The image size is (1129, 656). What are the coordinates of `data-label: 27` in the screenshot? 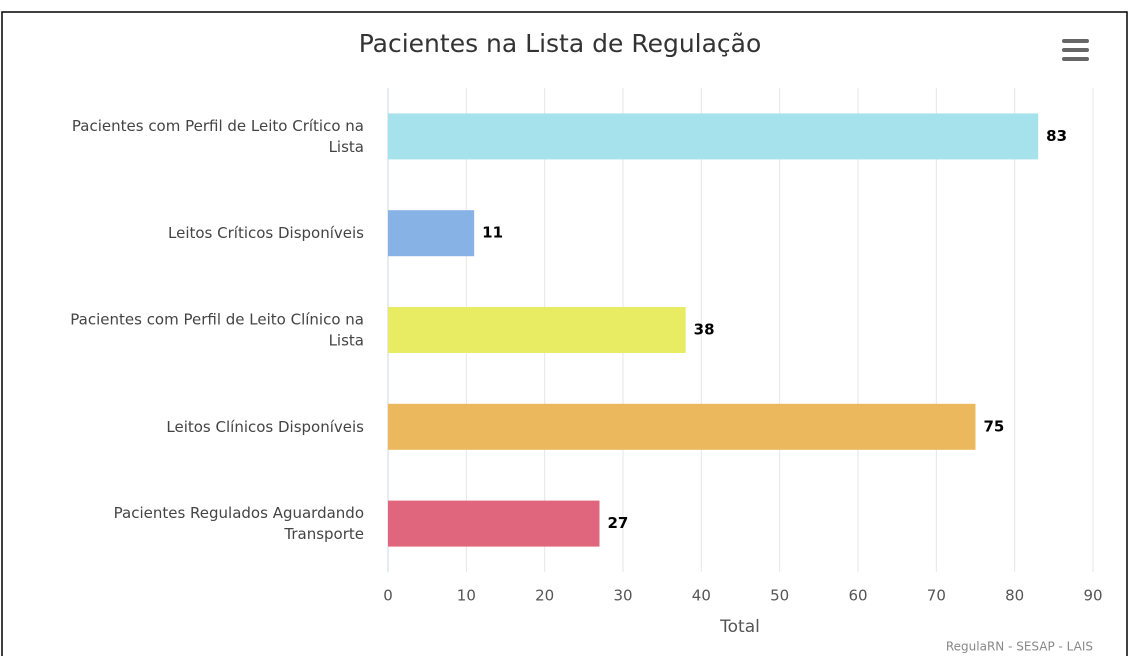 It's located at (618, 523).